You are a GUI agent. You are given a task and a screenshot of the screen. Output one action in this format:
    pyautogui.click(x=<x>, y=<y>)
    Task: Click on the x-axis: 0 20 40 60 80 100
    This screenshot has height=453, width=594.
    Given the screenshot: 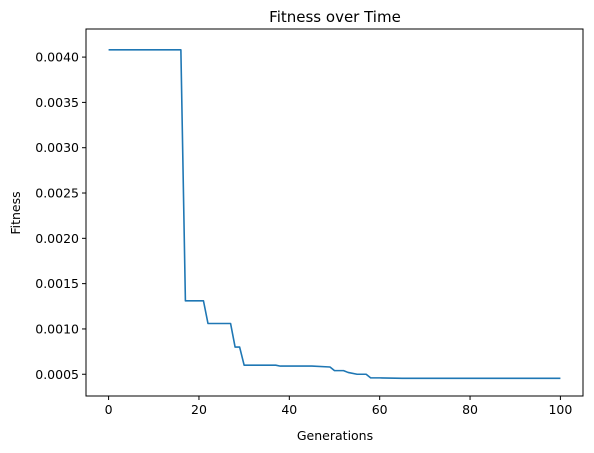 What is the action you would take?
    pyautogui.click(x=338, y=406)
    